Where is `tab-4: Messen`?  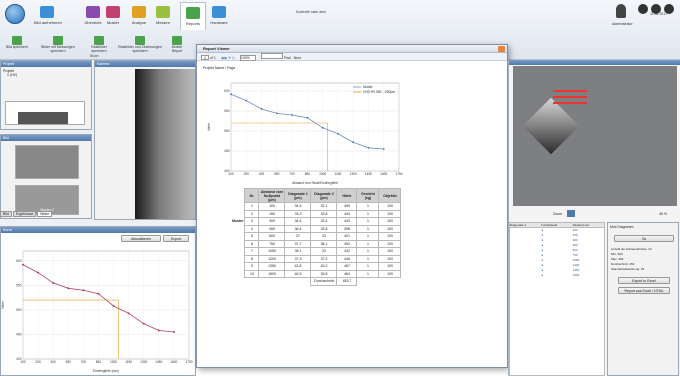 tab-4: Messen is located at coordinates (163, 15).